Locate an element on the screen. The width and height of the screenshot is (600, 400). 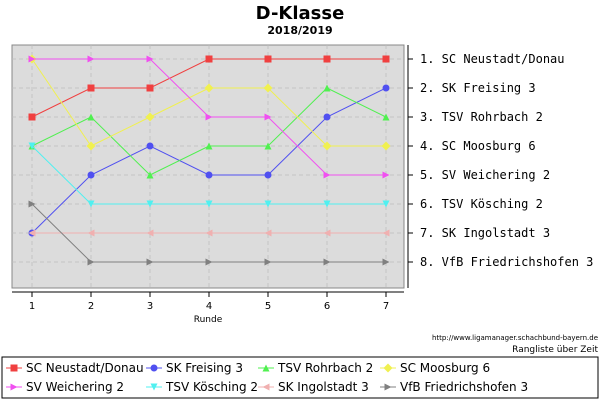
legend-item: SC Neustadt/Donau is located at coordinates (75, 368).